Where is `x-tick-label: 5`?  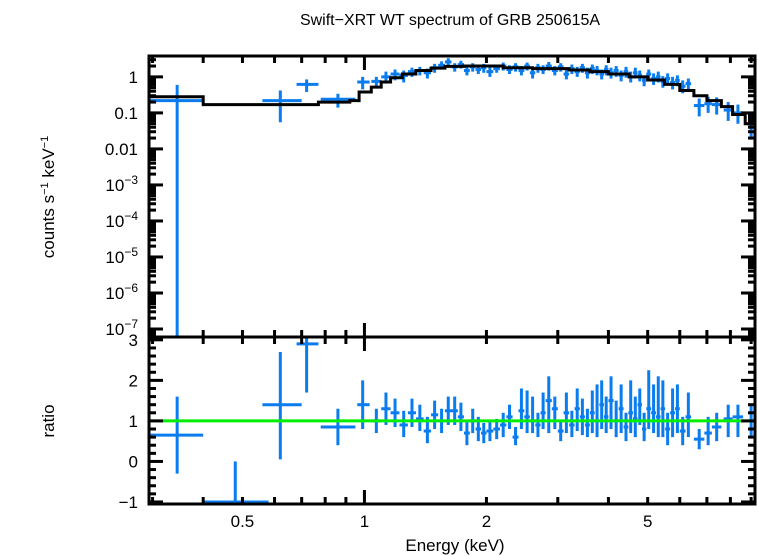
x-tick-label: 5 is located at coordinates (647, 521).